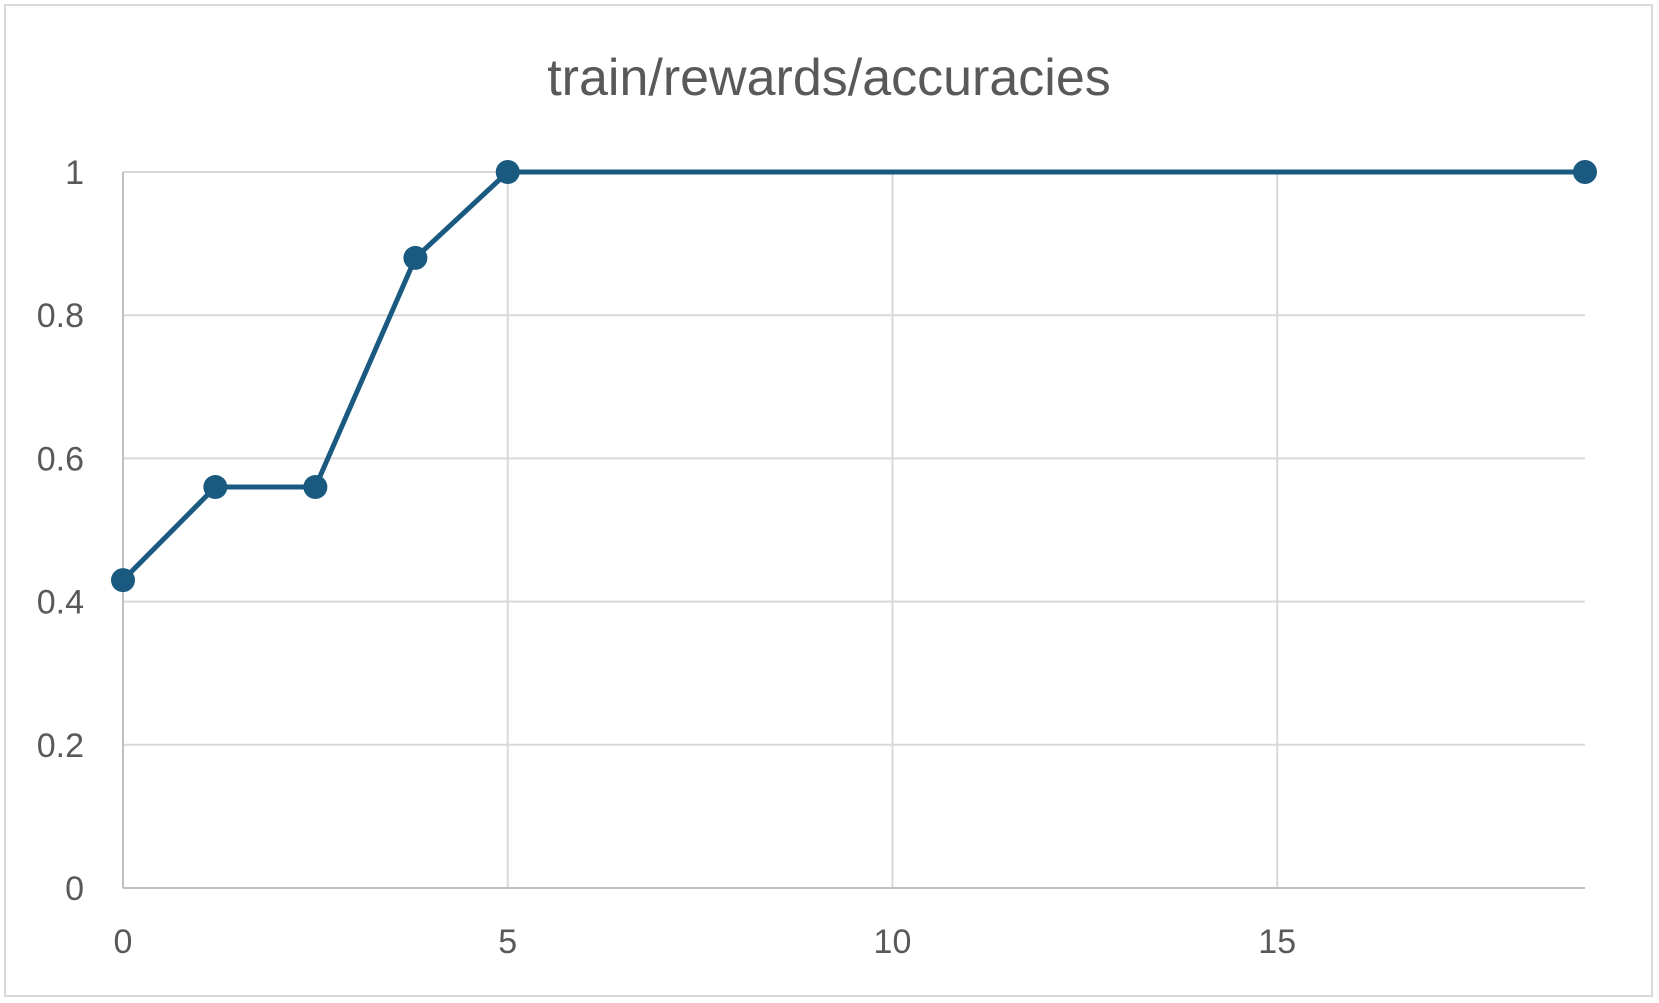 This screenshot has width=1659, height=1003. I want to click on y-tick-label: 0.2, so click(60, 746).